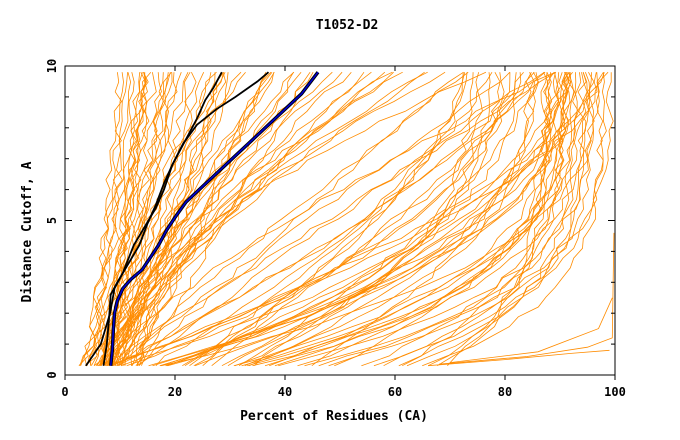 The image size is (680, 440). Describe the element at coordinates (52, 66) in the screenshot. I see `y-tick-label: 10` at that location.